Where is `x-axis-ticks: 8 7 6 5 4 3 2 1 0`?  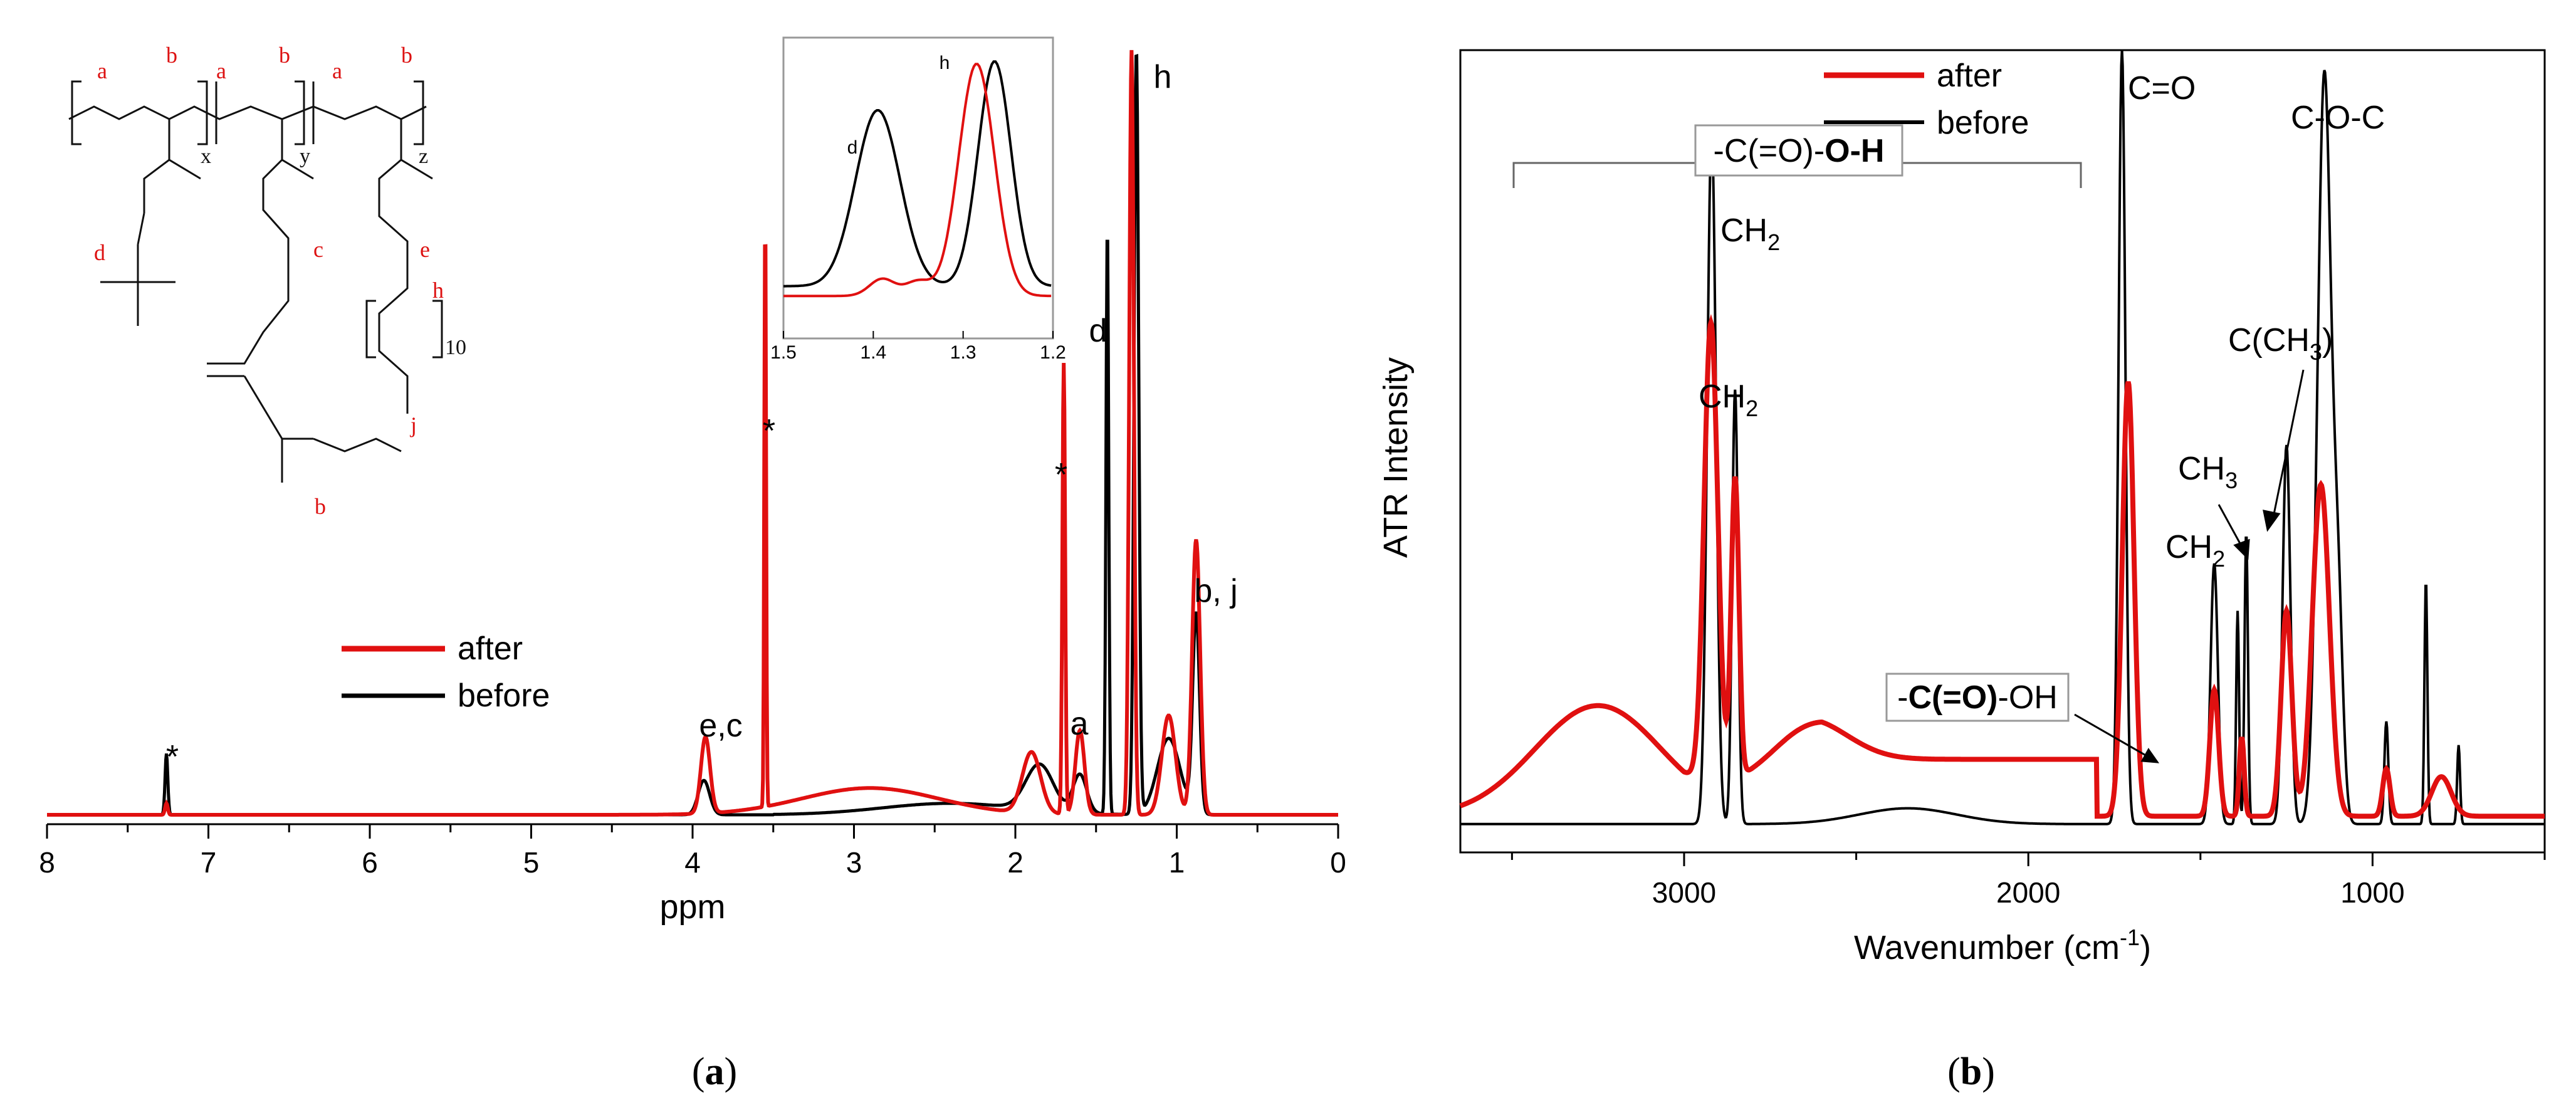
x-axis-ticks: 8 7 6 5 4 3 2 1 0 is located at coordinates (692, 852).